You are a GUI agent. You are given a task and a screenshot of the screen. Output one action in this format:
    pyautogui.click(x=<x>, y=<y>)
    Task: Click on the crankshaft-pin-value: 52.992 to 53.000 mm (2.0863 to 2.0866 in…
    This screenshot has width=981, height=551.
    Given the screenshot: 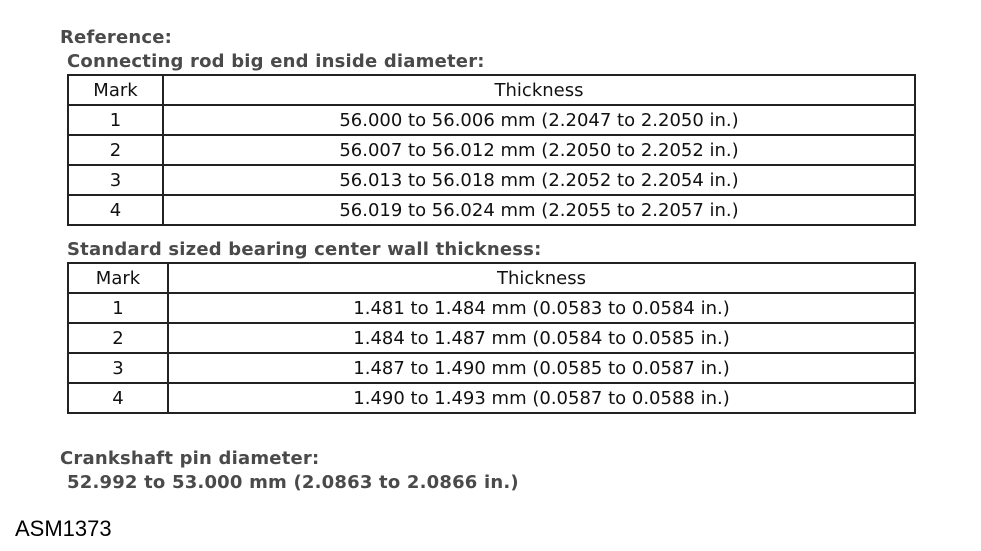 What is the action you would take?
    pyautogui.click(x=293, y=482)
    